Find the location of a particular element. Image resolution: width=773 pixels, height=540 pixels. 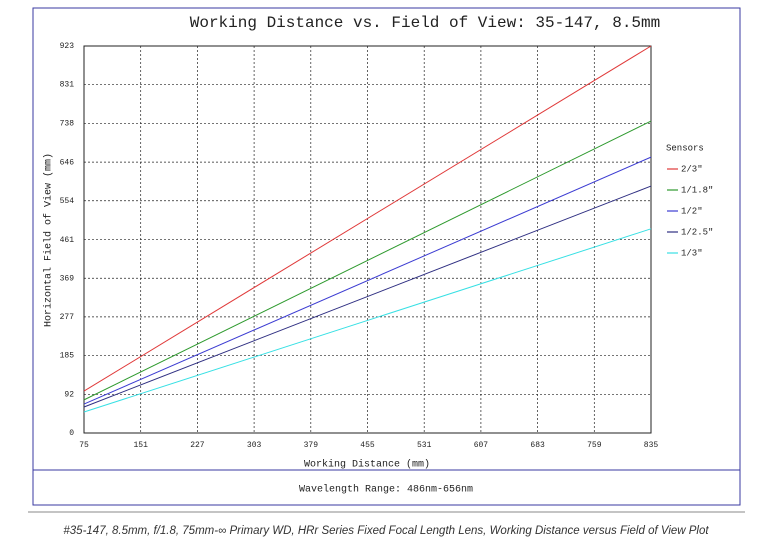

y-tick-label: 369 is located at coordinates (67, 278).